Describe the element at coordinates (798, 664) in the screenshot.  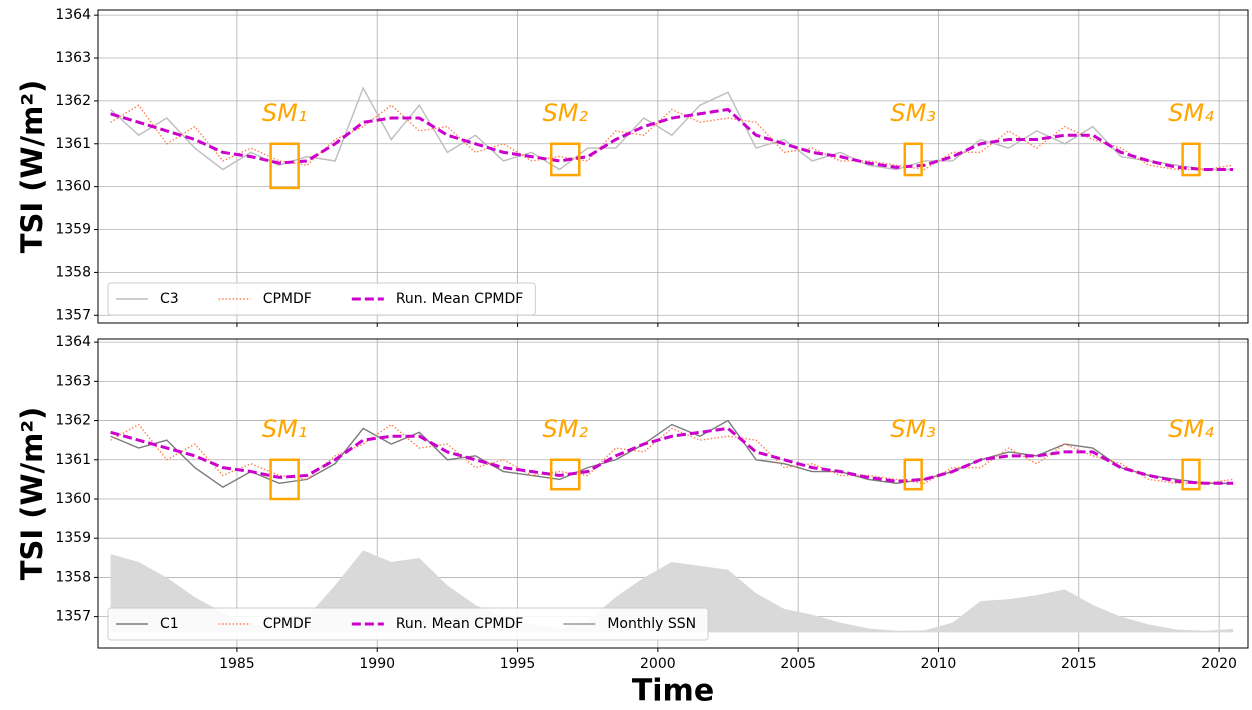
I see `x-tick-label: 2005` at that location.